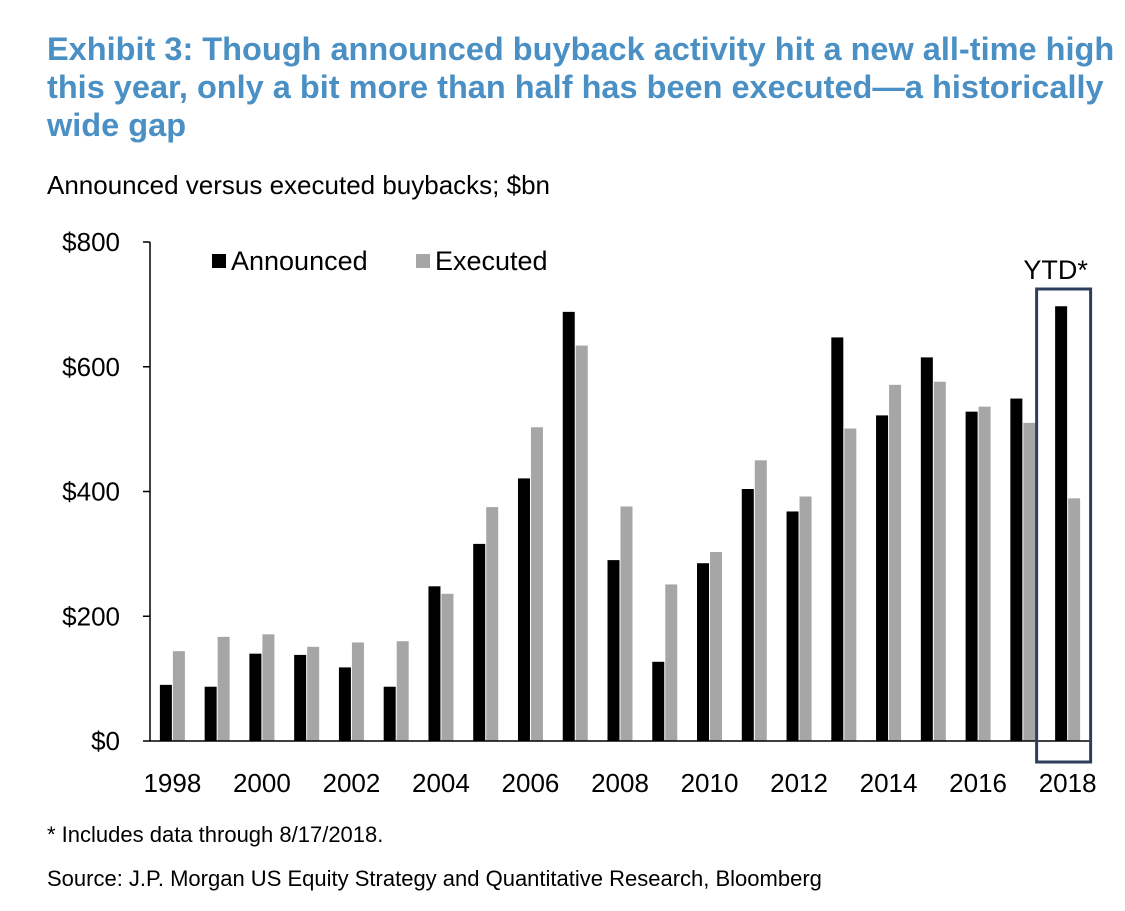 The width and height of the screenshot is (1125, 911). What do you see at coordinates (747, 615) in the screenshot?
I see `bar-announced-2011` at bounding box center [747, 615].